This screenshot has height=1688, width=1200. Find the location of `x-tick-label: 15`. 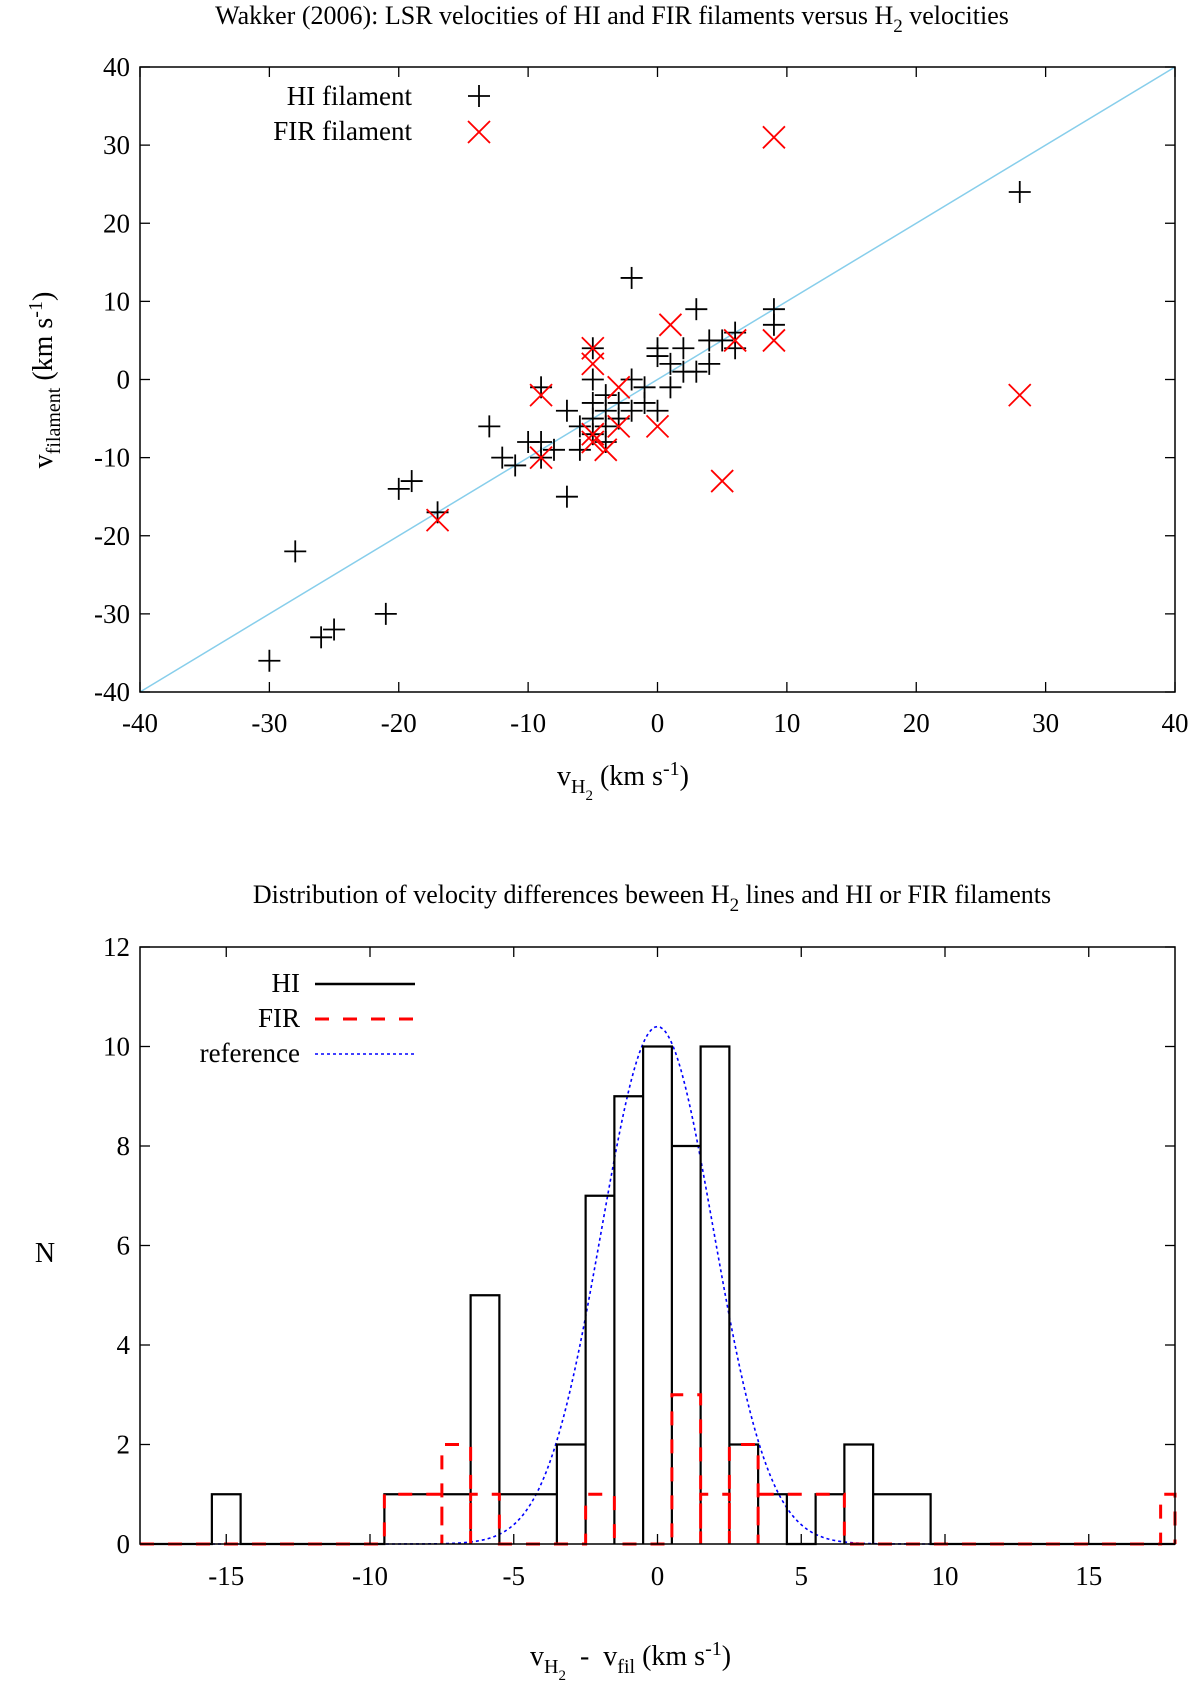

x-tick-label: 15 is located at coordinates (1088, 1576).